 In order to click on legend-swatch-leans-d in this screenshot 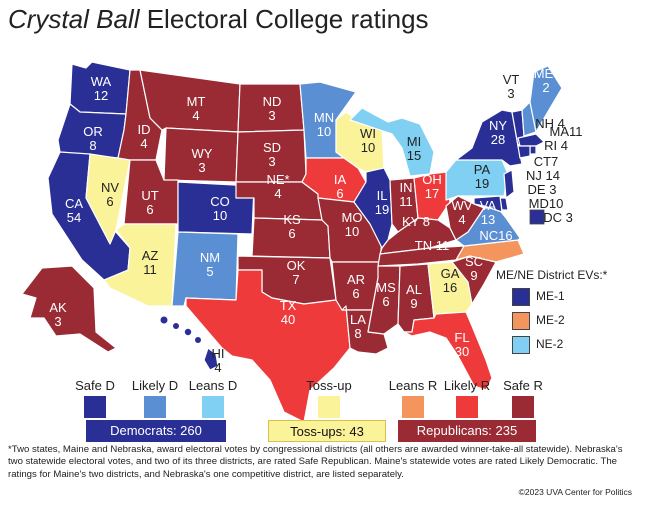, I will do `click(213, 407)`.